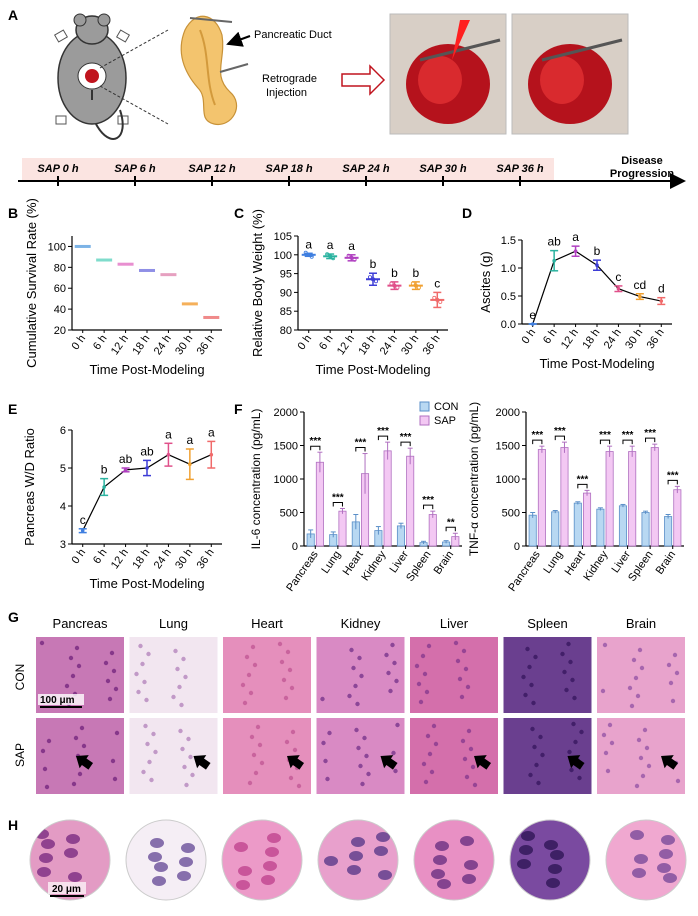 The image size is (698, 916). I want to click on panel-letter: D, so click(467, 213).